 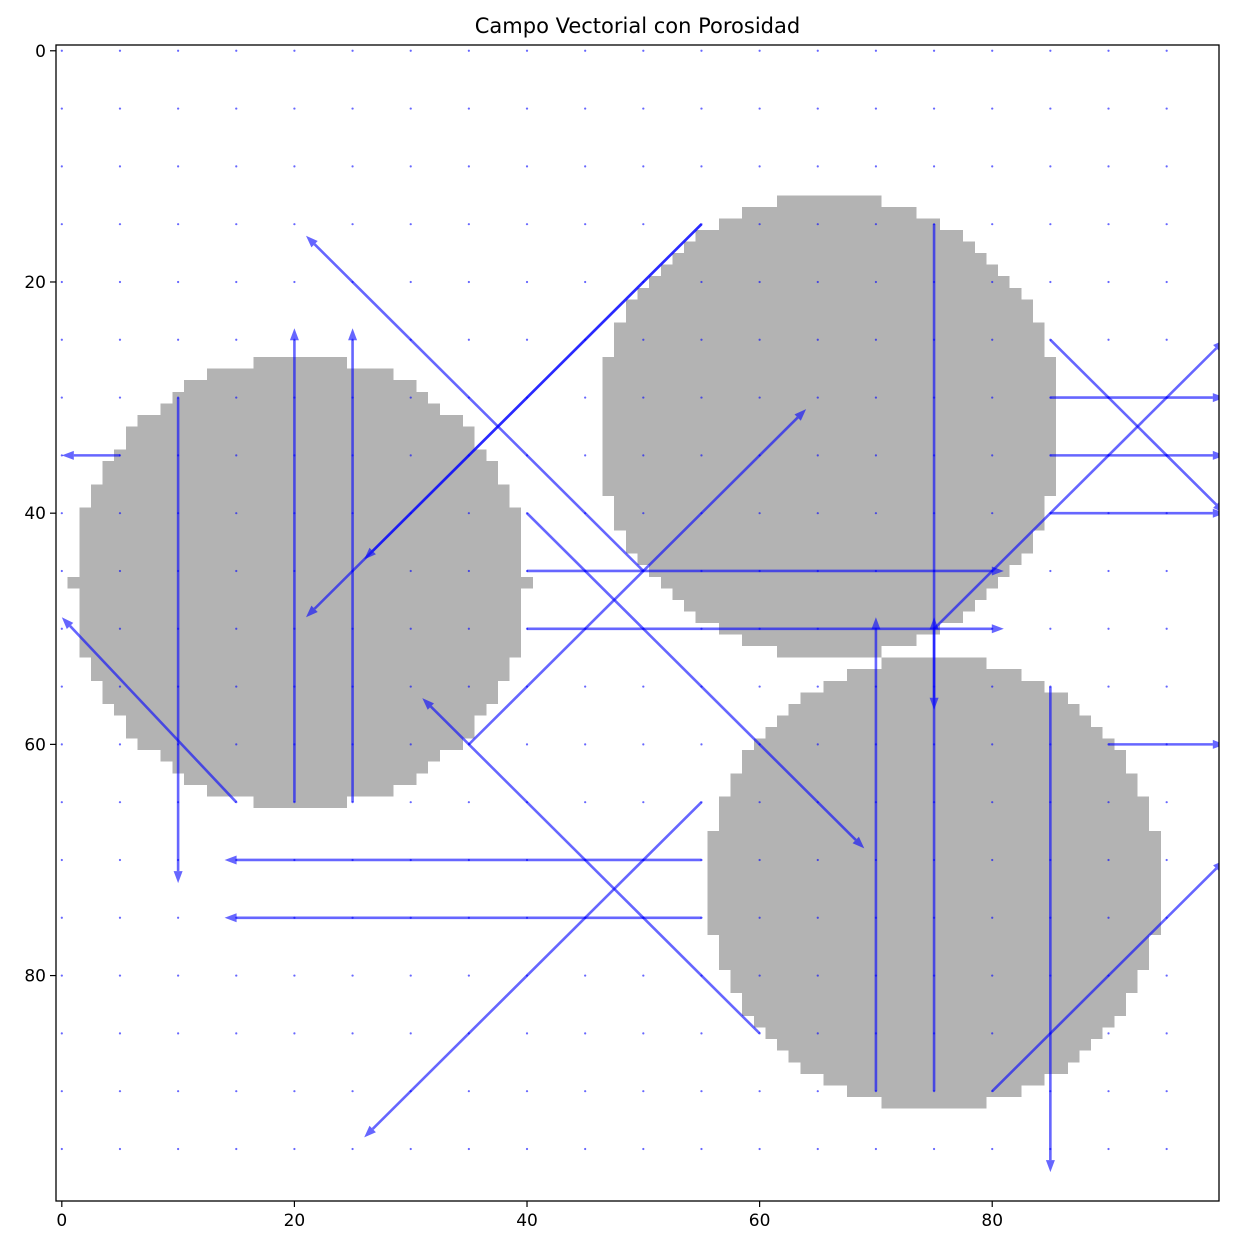 I want to click on y-tick-label: 20, so click(x=35, y=283).